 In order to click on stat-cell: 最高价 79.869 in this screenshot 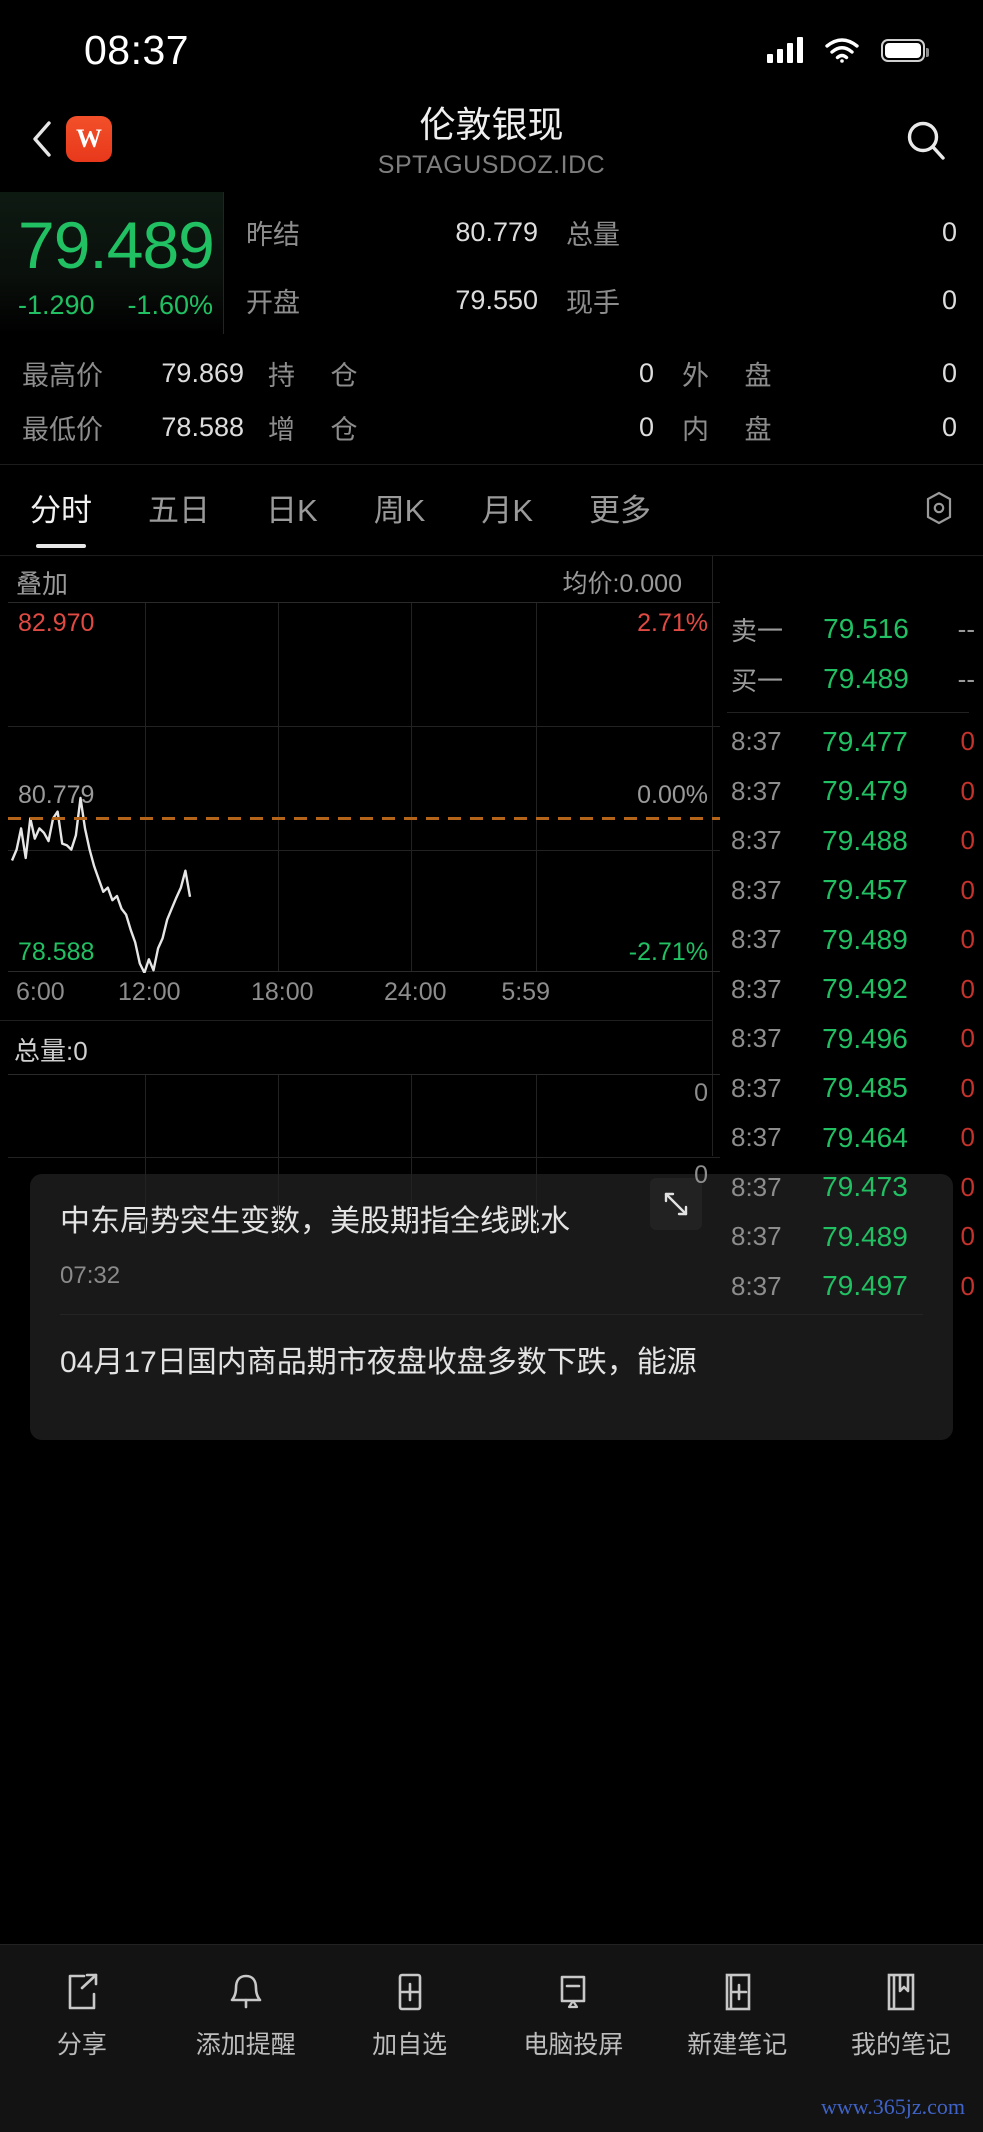, I will do `click(128, 373)`.